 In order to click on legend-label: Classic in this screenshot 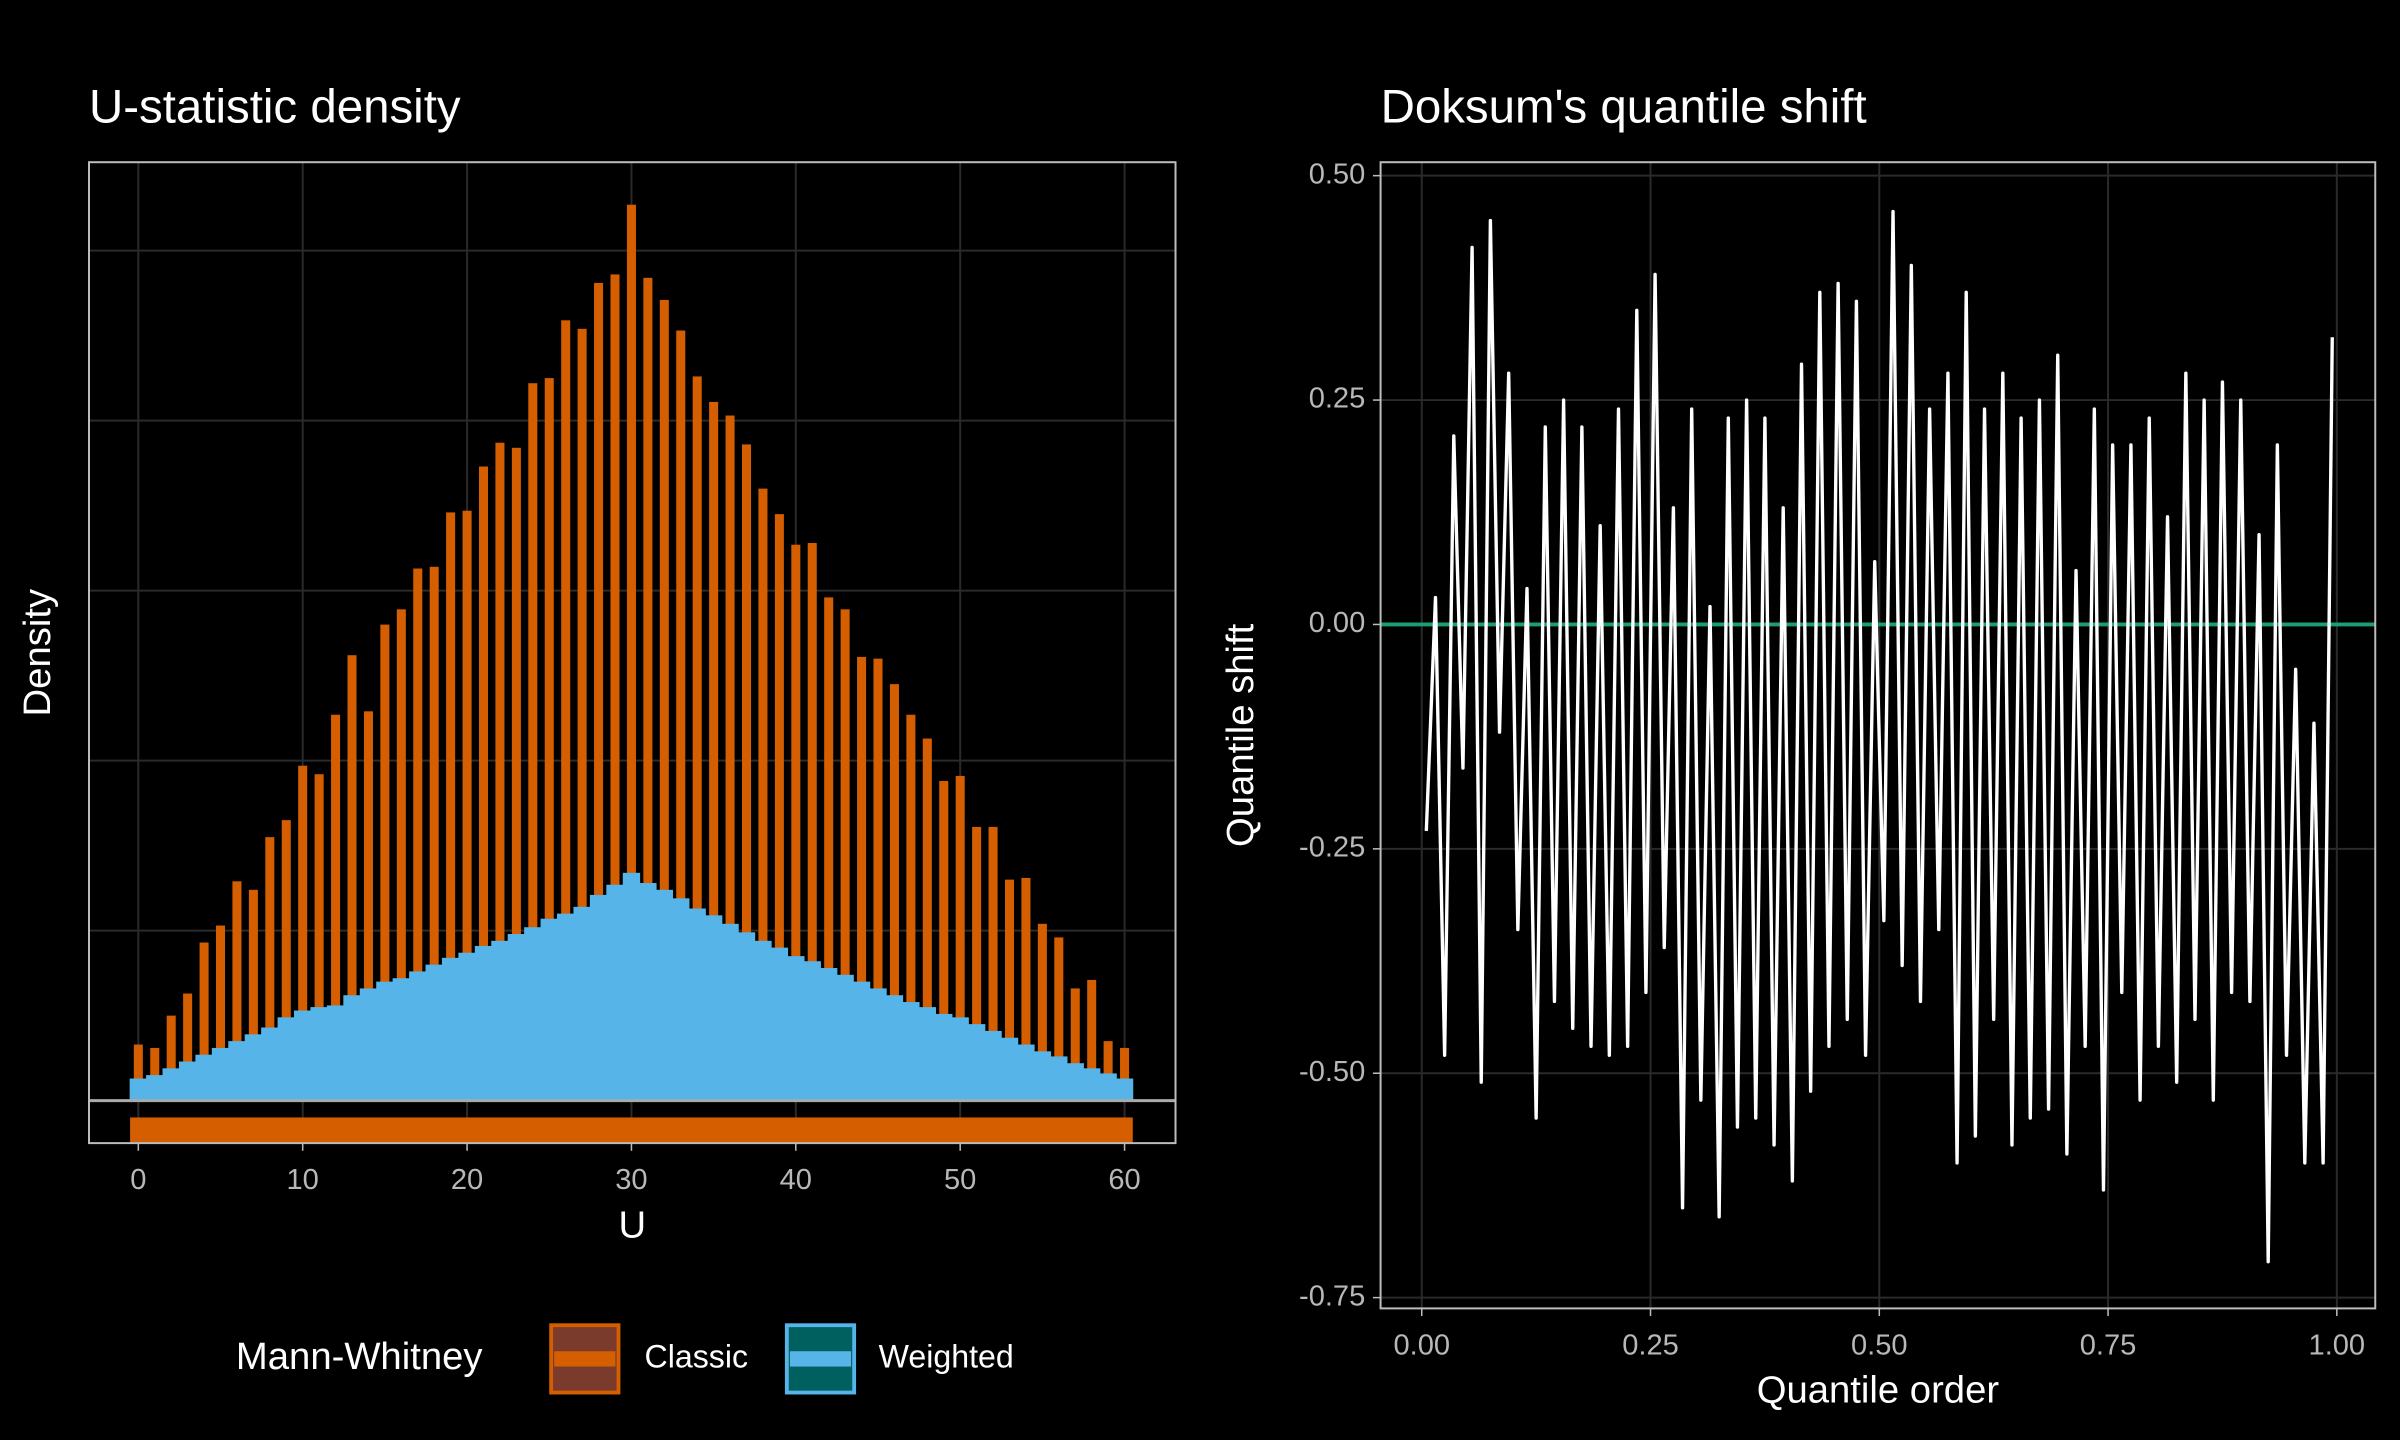, I will do `click(697, 1356)`.